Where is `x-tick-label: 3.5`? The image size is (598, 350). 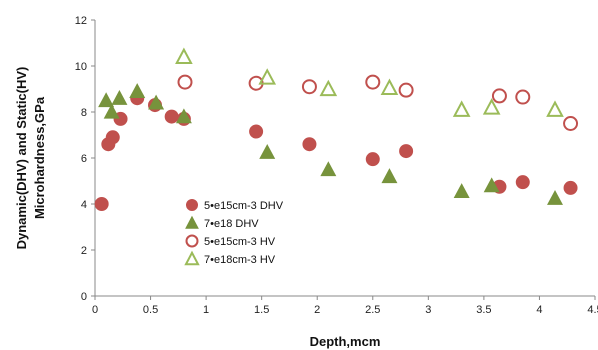
x-tick-label: 3.5 is located at coordinates (483, 310).